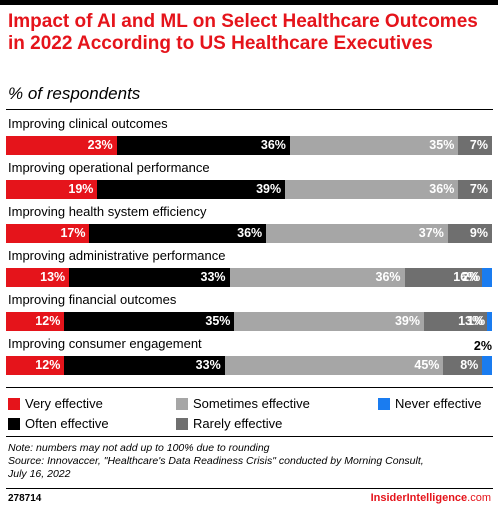  Describe the element at coordinates (431, 233) in the screenshot. I see `data-label: 37%` at that location.